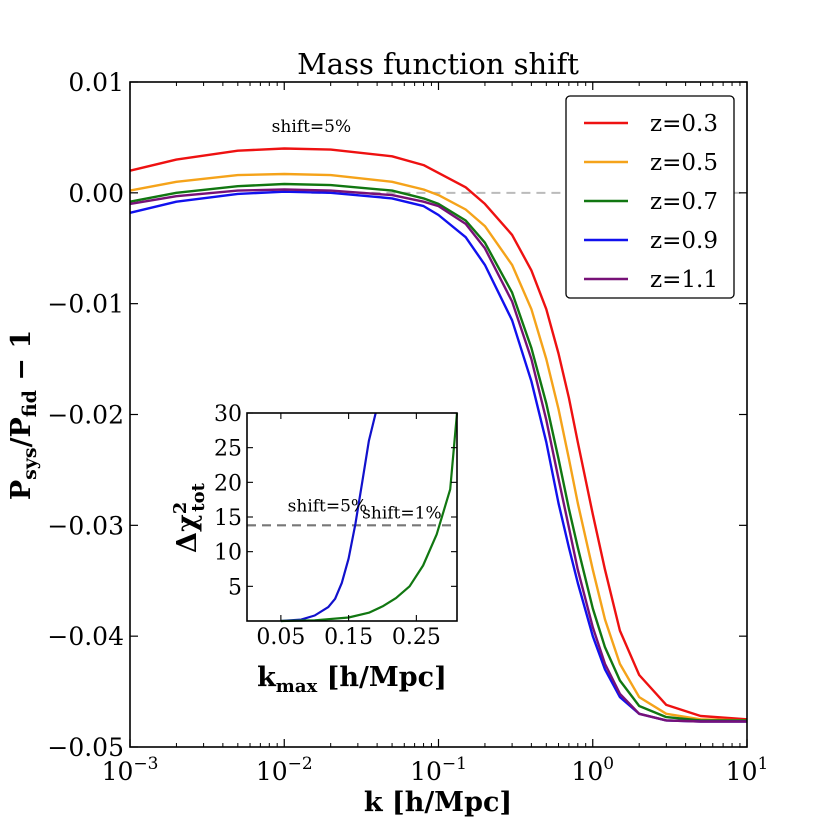 This screenshot has height=830, width=830. I want to click on inset-y-tick-label: 15, so click(228, 518).